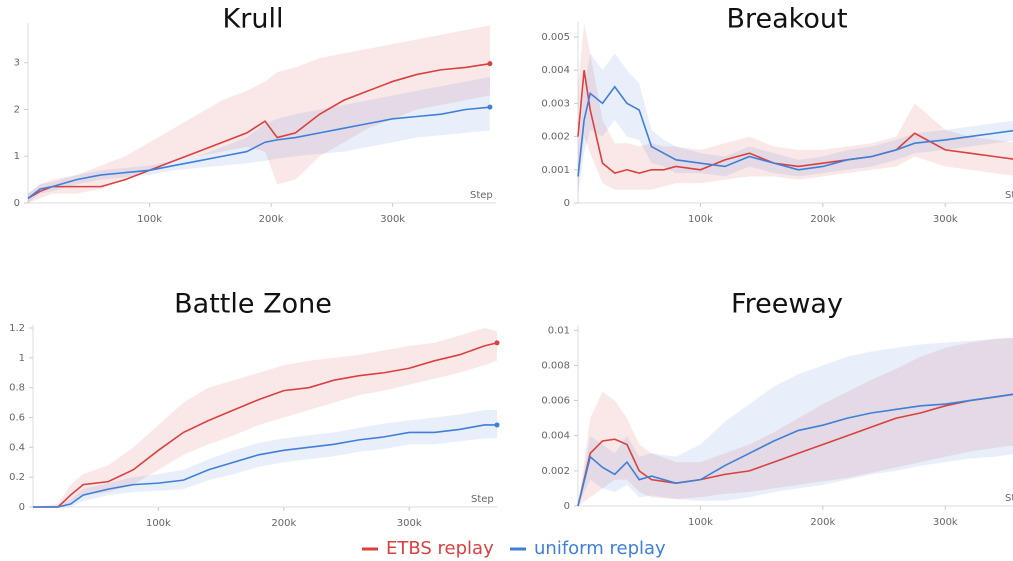 Image resolution: width=1013 pixels, height=561 pixels. I want to click on y-tick-label: 2, so click(17, 109).